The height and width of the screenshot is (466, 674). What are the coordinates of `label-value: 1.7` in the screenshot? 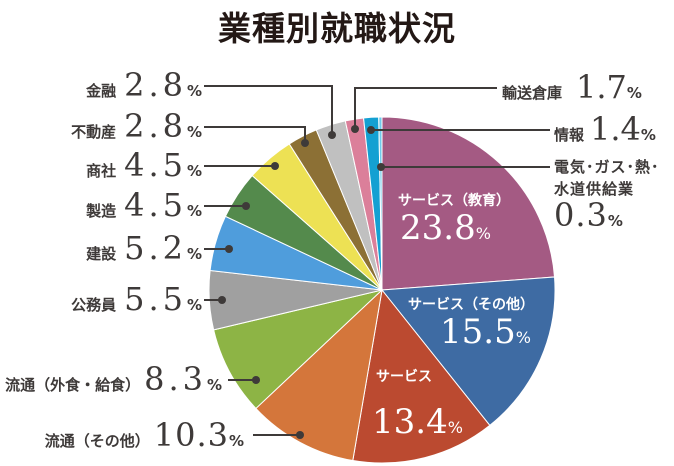 It's located at (601, 87).